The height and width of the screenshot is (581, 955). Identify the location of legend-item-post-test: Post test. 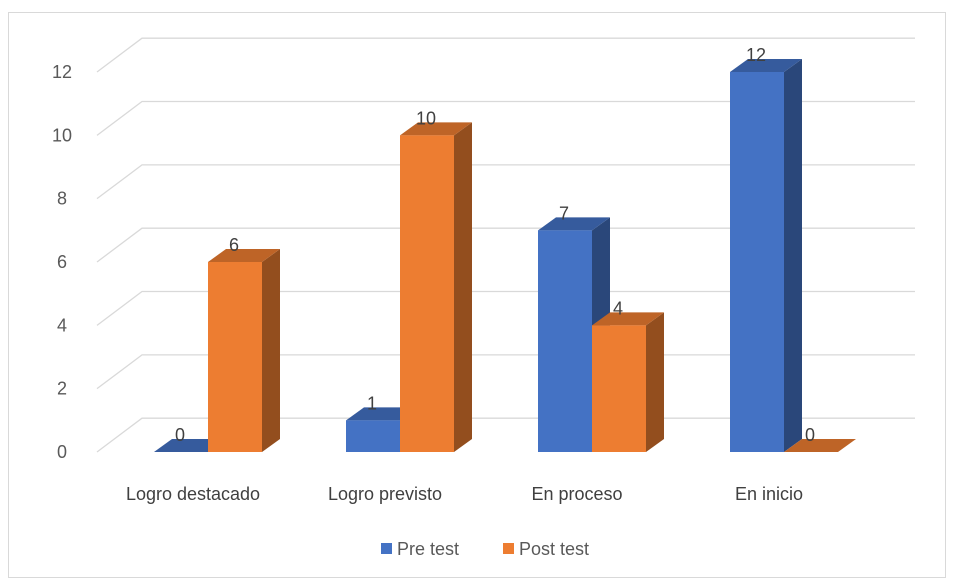
(546, 549).